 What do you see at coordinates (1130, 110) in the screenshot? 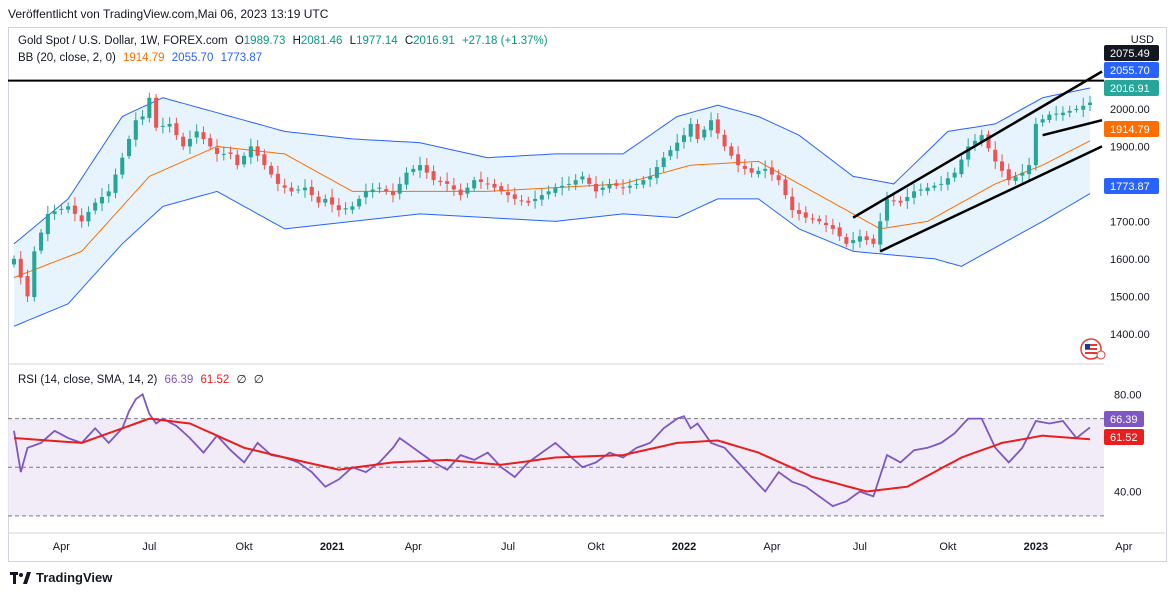
I see `price-tick-label: 2000.00` at bounding box center [1130, 110].